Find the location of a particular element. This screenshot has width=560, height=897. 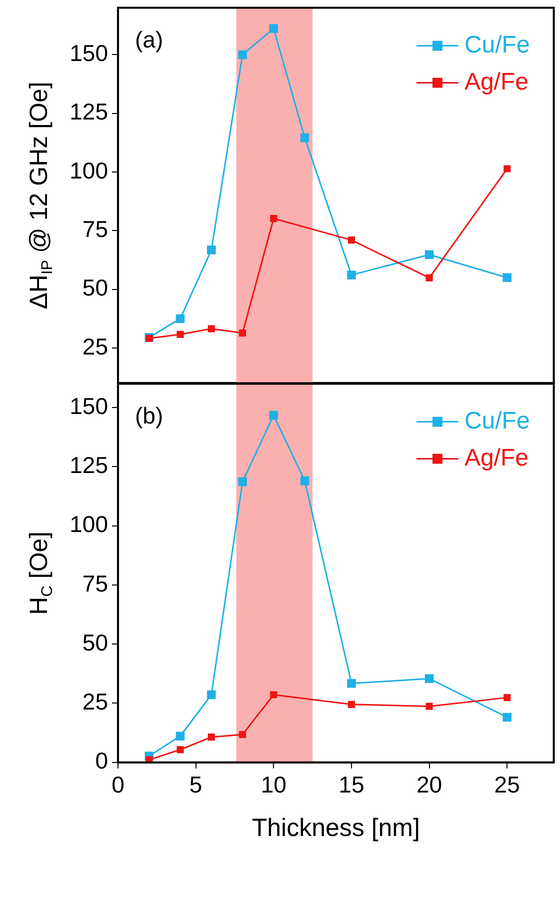

x-tick-label: 5 is located at coordinates (195, 784).